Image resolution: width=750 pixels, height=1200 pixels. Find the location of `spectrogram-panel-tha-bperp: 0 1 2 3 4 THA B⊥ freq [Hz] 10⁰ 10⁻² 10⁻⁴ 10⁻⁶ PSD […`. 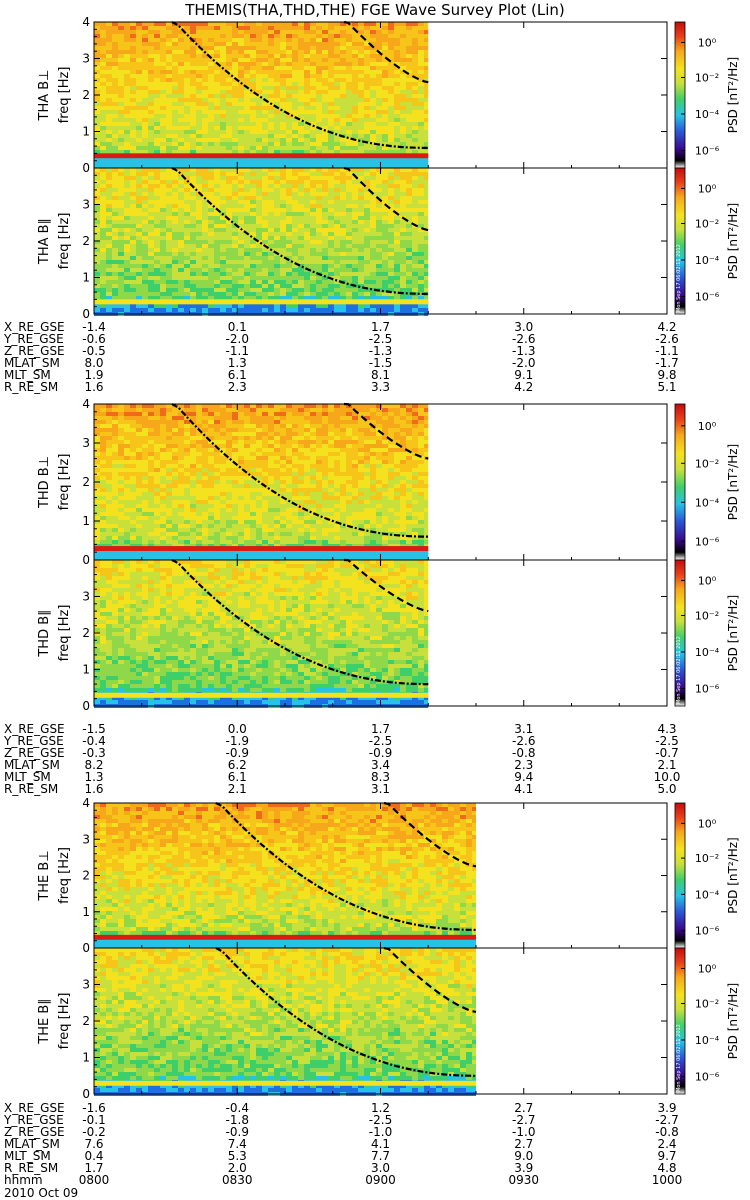

spectrogram-panel-tha-bperp: 0 1 2 3 4 THA B⊥ freq [Hz] 10⁰ 10⁻² 10⁻⁴ 10⁻⁶ PSD [… is located at coordinates (388, 95).